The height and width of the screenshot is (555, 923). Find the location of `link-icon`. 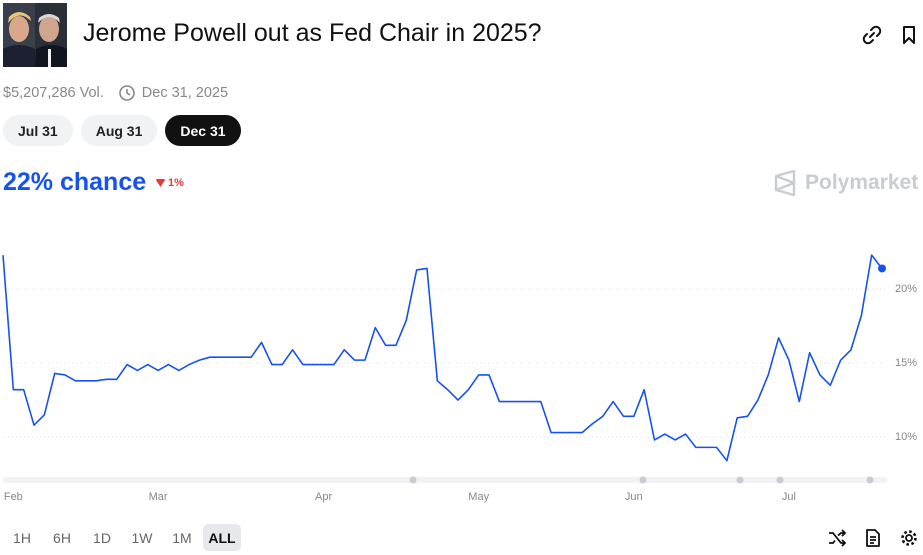

link-icon is located at coordinates (872, 35).